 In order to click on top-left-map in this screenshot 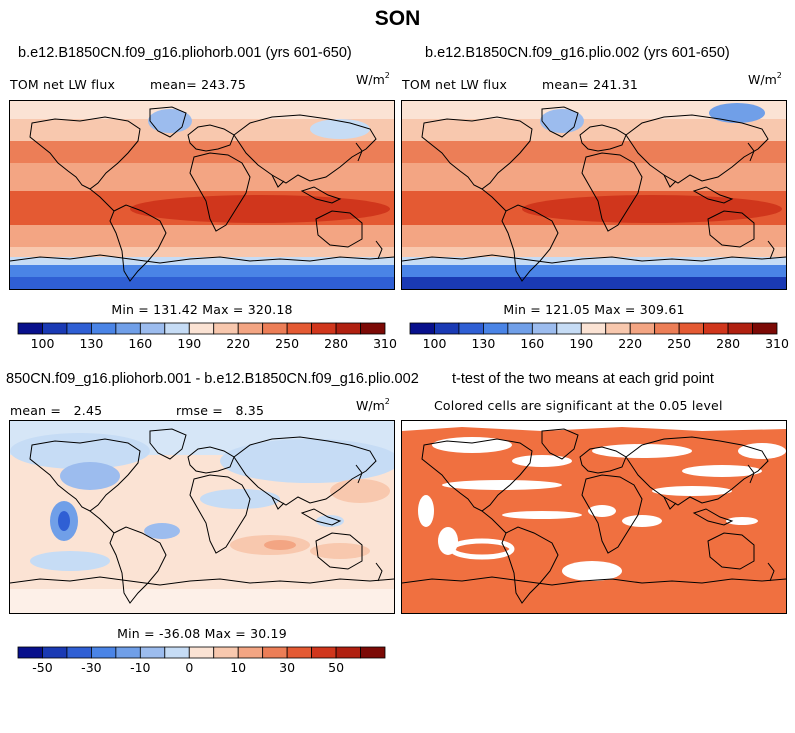, I will do `click(202, 195)`.